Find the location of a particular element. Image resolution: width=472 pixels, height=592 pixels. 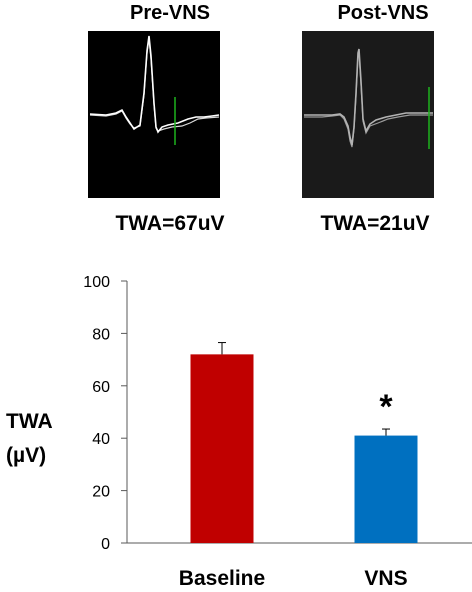

category-labels: Baseline VNS is located at coordinates (293, 578).